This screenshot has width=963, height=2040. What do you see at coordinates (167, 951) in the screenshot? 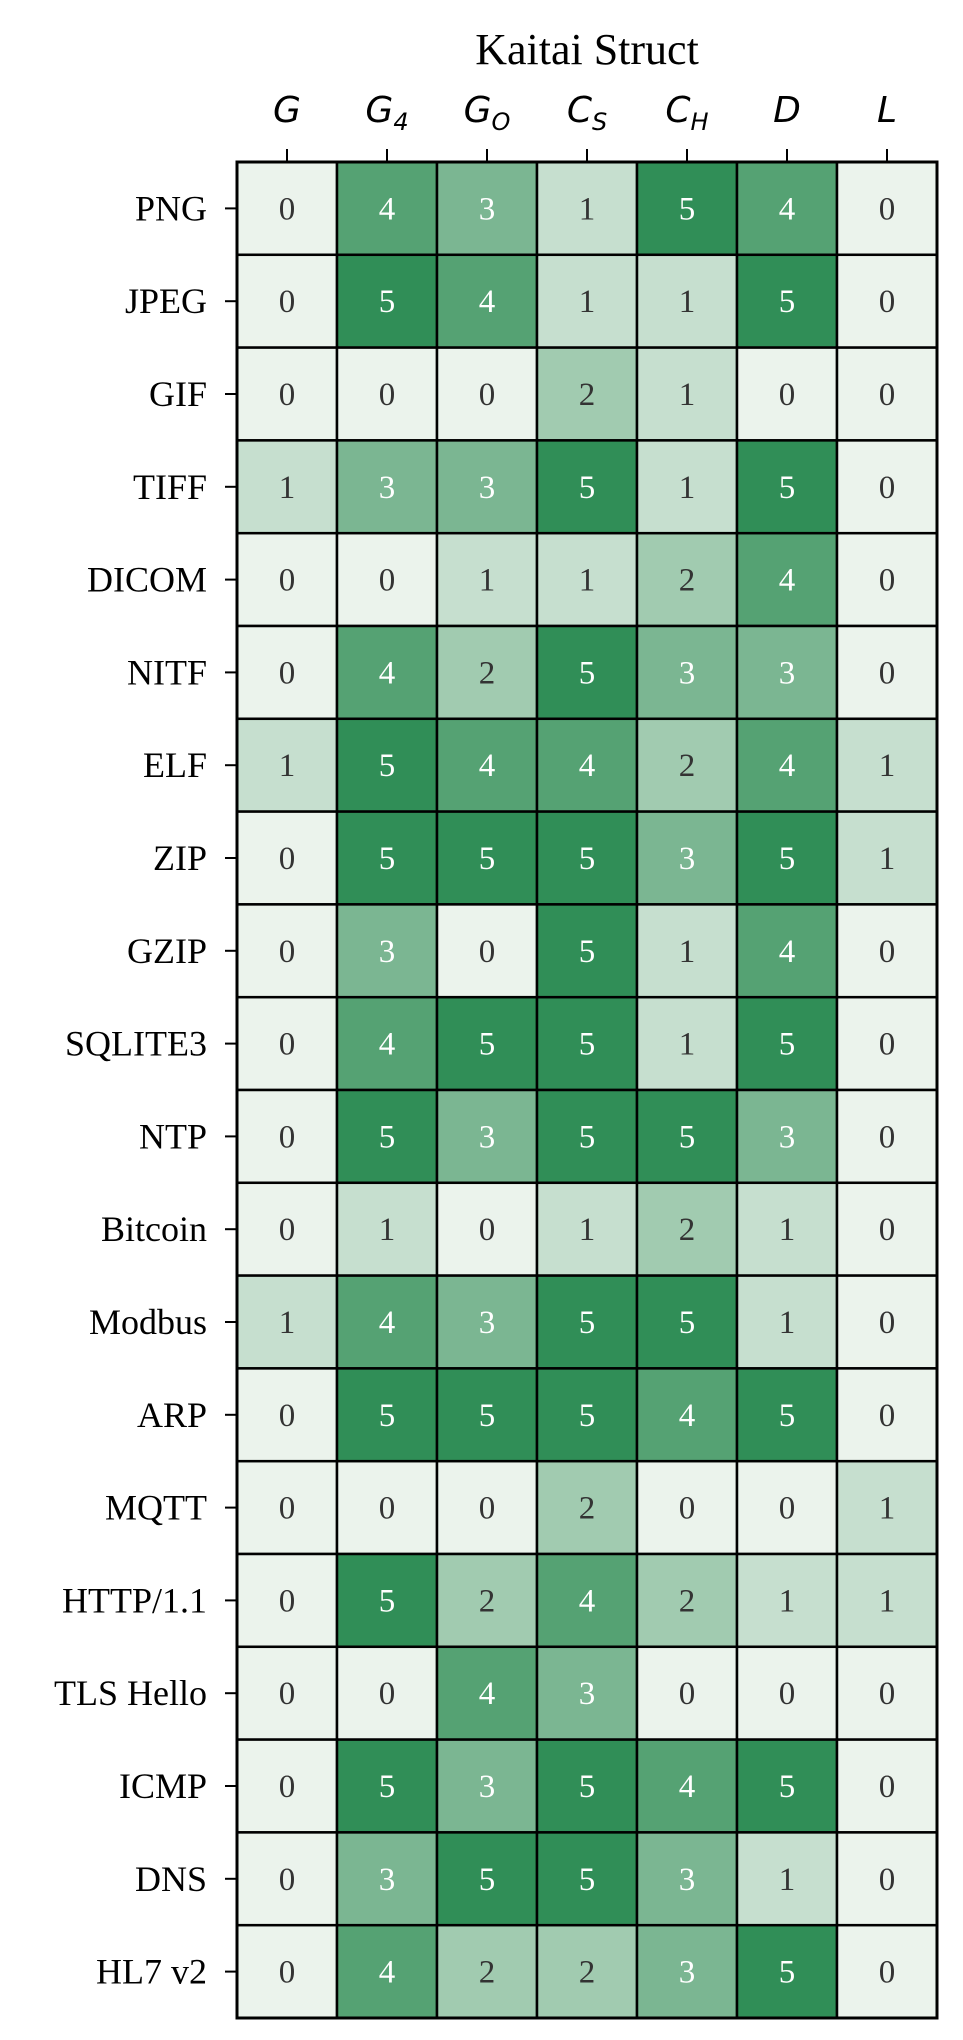
I see `row-label: GZIP` at bounding box center [167, 951].